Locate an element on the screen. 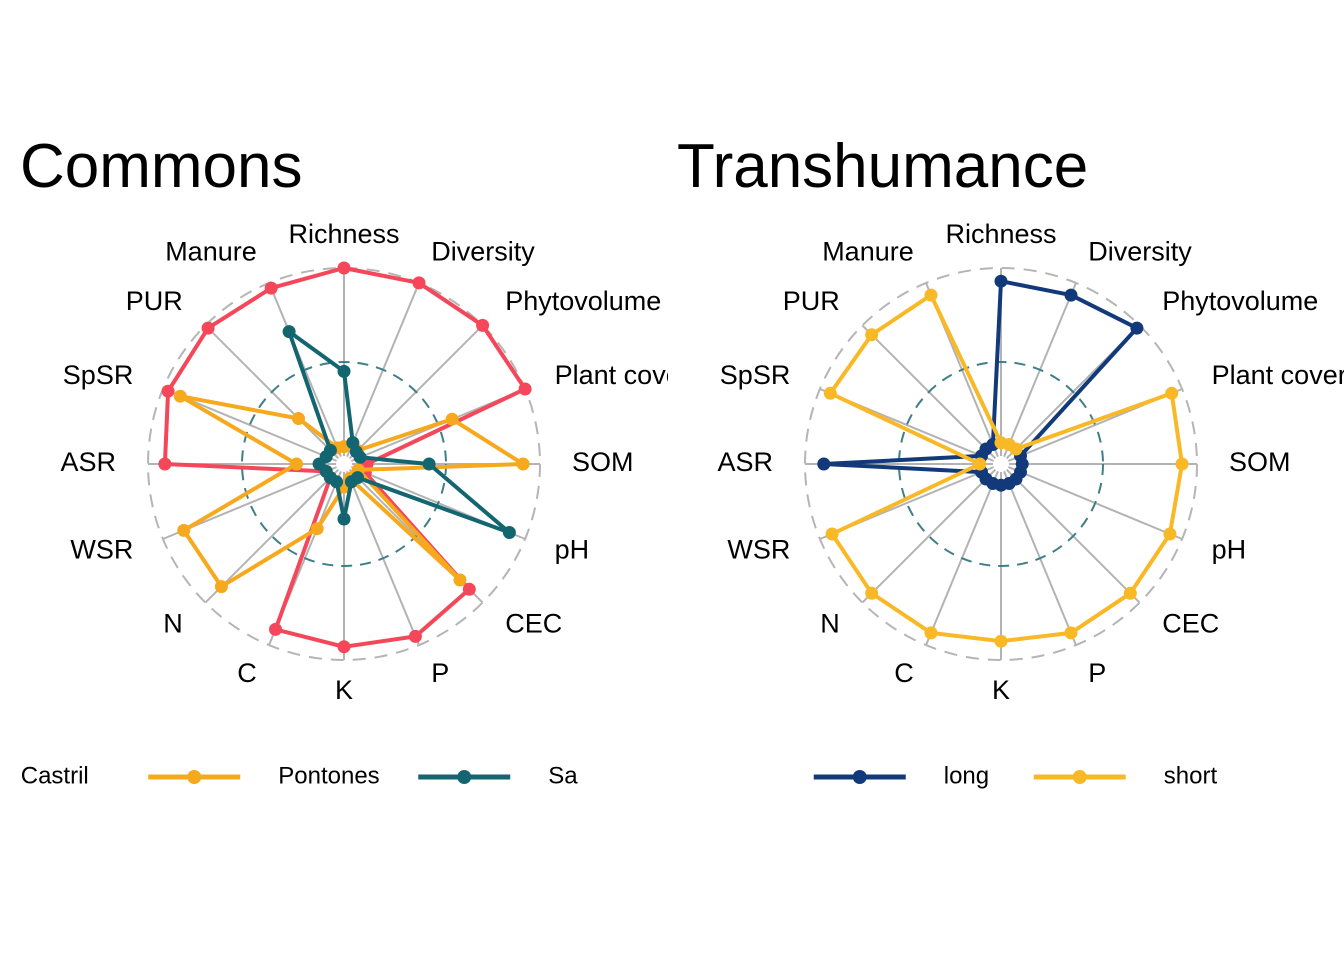 This screenshot has height=960, width=1344. point-castril-spsr is located at coordinates (168, 391).